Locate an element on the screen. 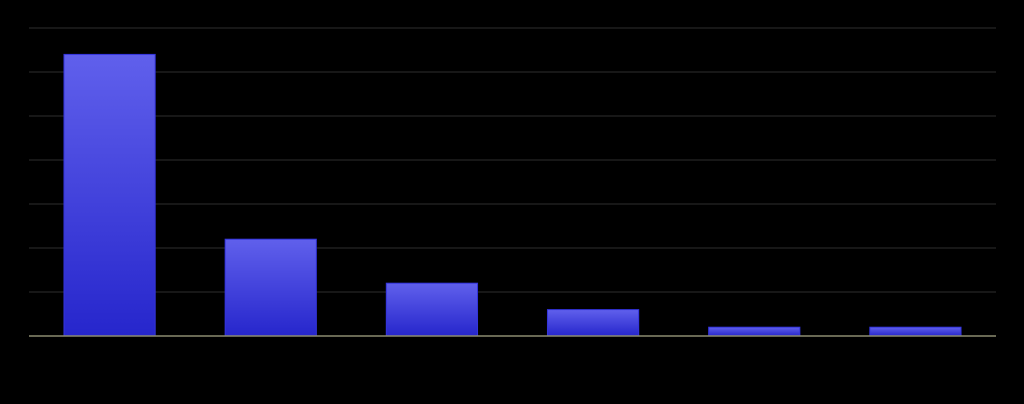 The width and height of the screenshot is (1024, 404). y-tick-label: 2 is located at coordinates (19, 247).